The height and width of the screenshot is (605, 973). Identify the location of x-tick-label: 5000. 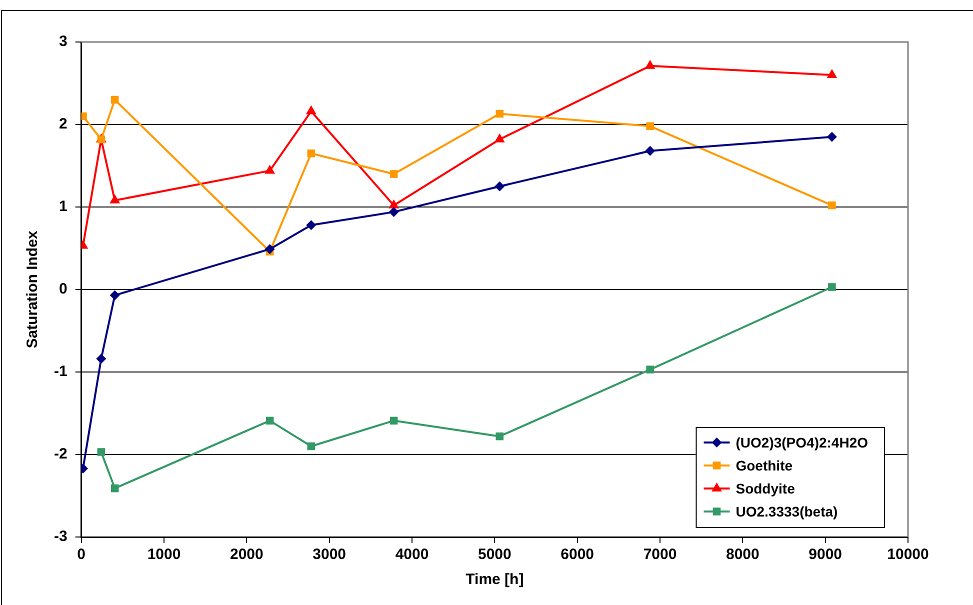
(495, 555).